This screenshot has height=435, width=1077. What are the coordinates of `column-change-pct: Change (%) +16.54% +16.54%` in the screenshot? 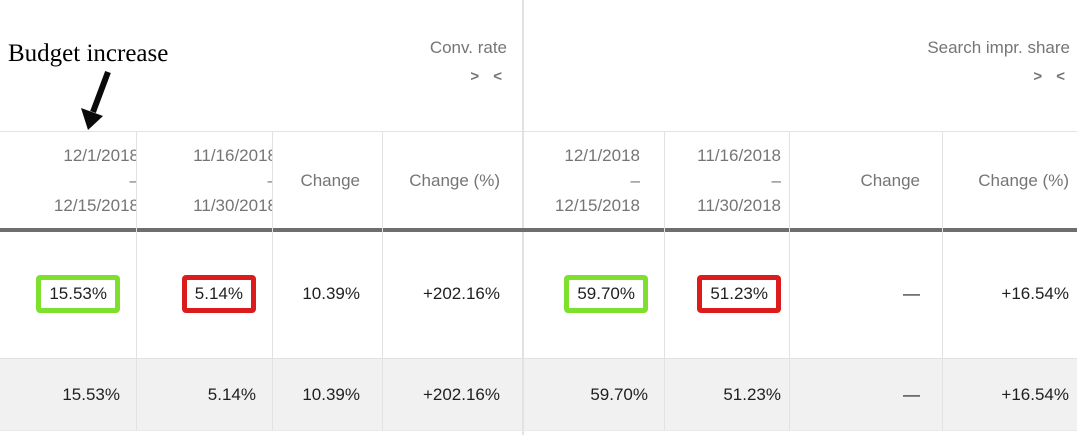 It's located at (1010, 281).